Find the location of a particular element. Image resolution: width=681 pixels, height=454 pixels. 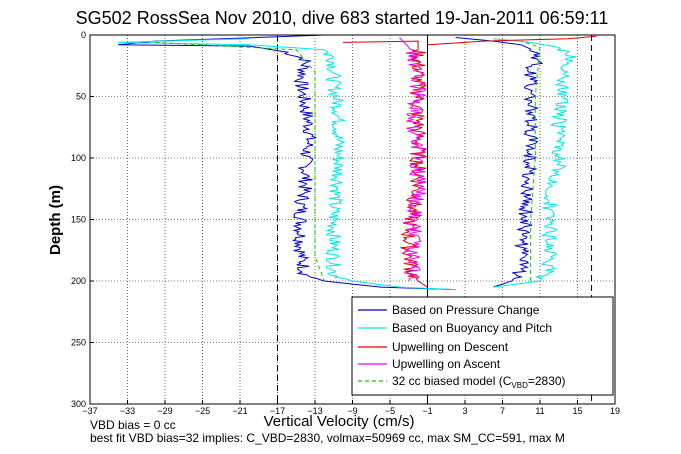

y-tick-label: 300 is located at coordinates (78, 404).